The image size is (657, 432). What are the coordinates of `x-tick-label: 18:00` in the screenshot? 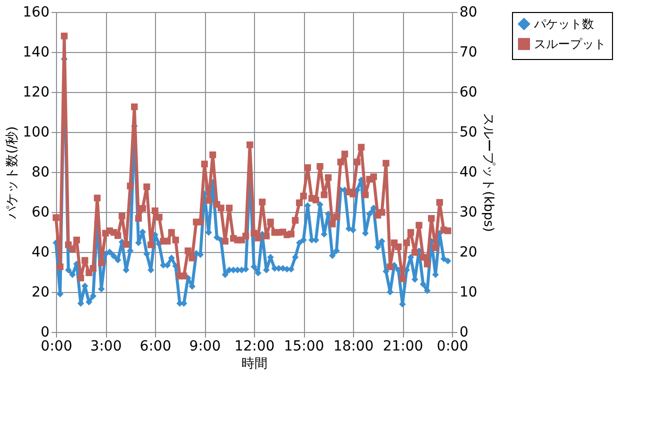 It's located at (353, 346).